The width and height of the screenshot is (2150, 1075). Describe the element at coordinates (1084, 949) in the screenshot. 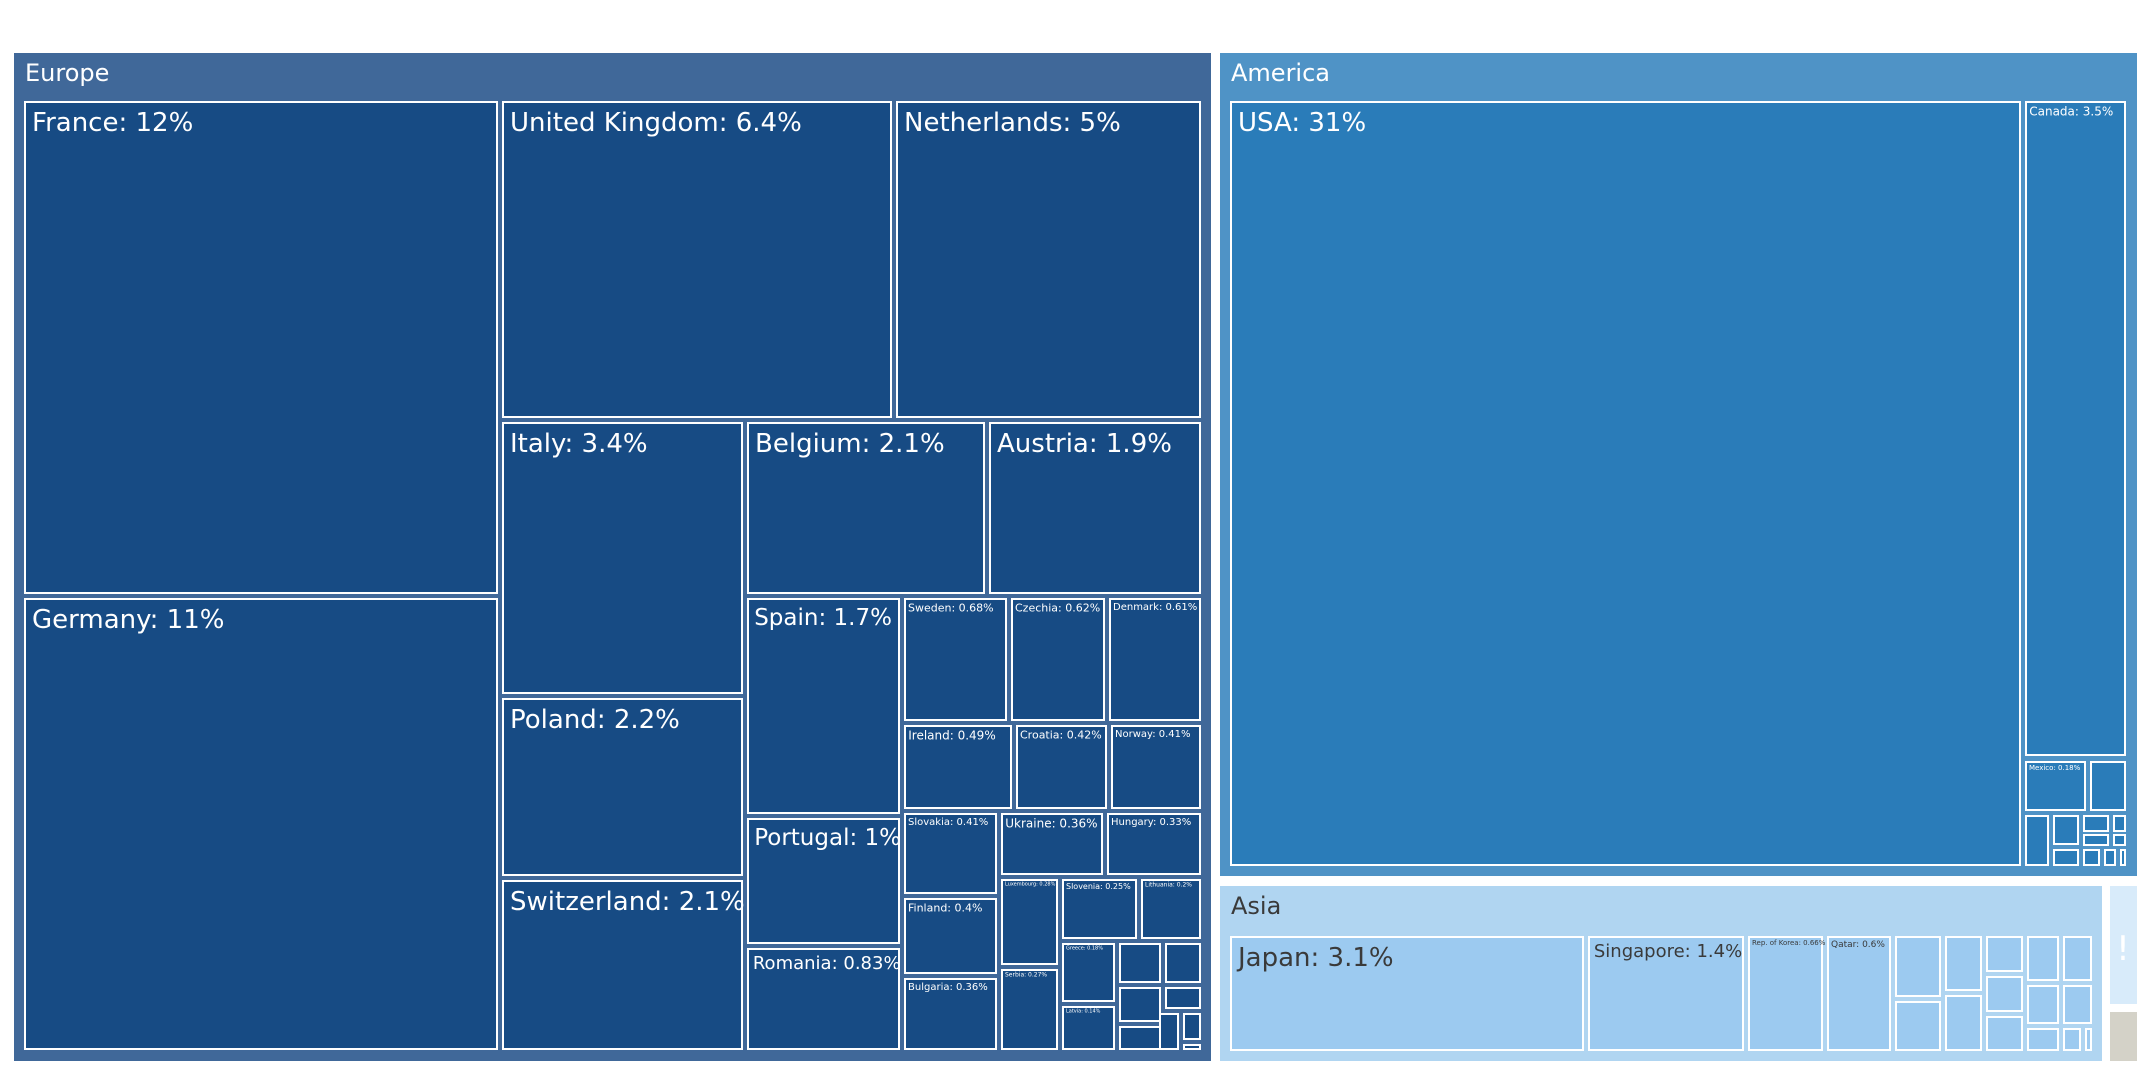

I see `tile-label-greece: Greece: 0.18%` at that location.